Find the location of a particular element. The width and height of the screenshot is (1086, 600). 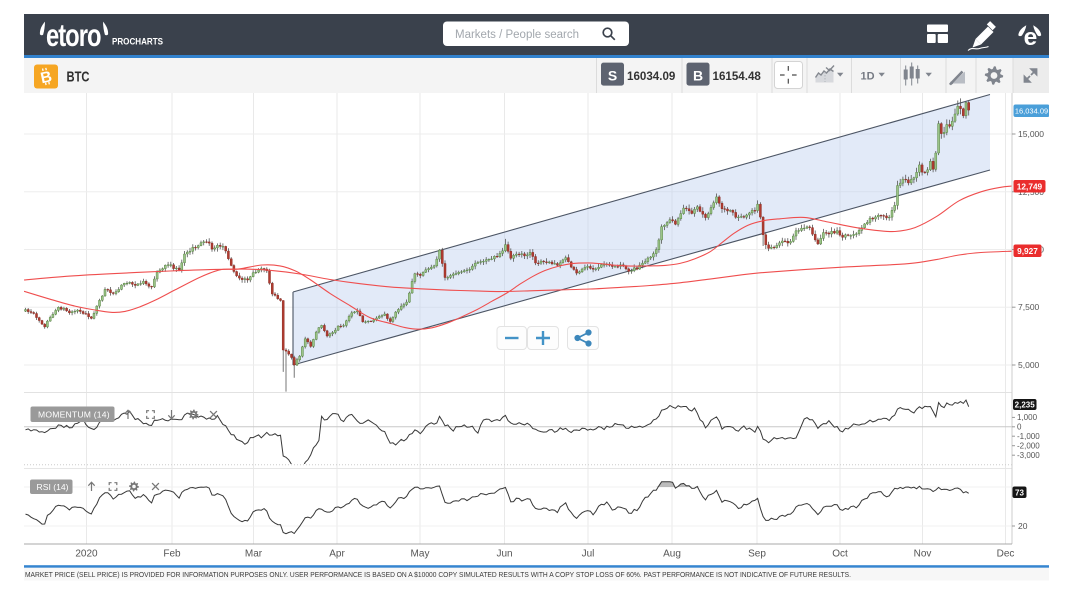

svg-text: Dec is located at coordinates (1006, 554).